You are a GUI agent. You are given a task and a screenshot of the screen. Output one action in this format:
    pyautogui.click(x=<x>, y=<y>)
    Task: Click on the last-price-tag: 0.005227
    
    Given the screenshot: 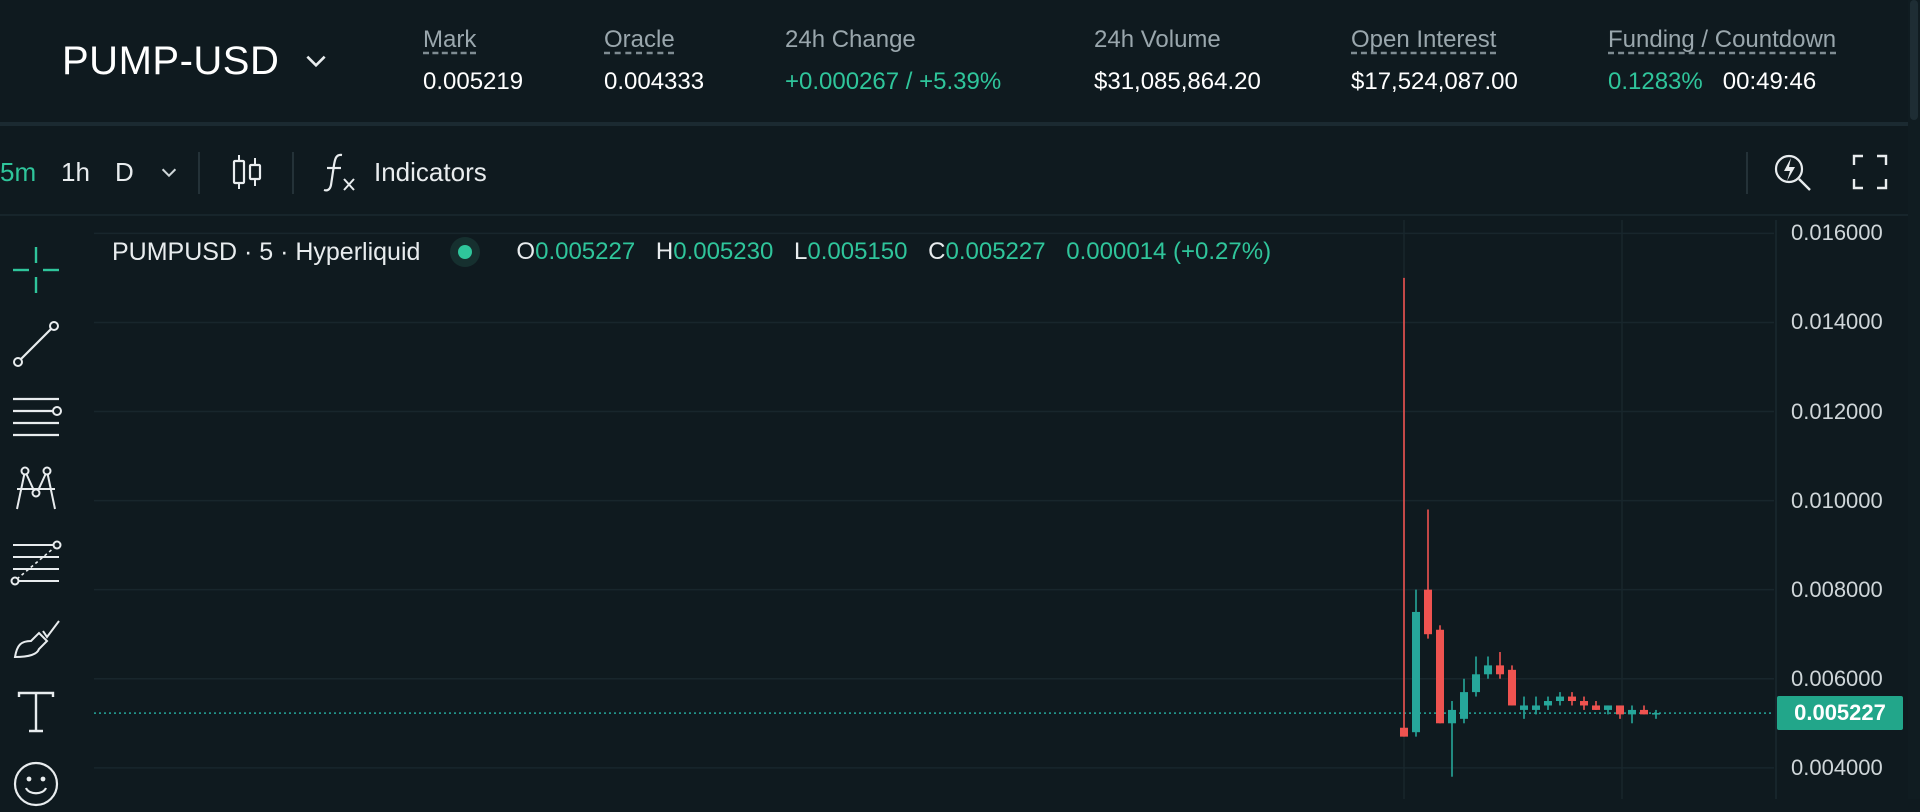 What is the action you would take?
    pyautogui.click(x=1840, y=713)
    